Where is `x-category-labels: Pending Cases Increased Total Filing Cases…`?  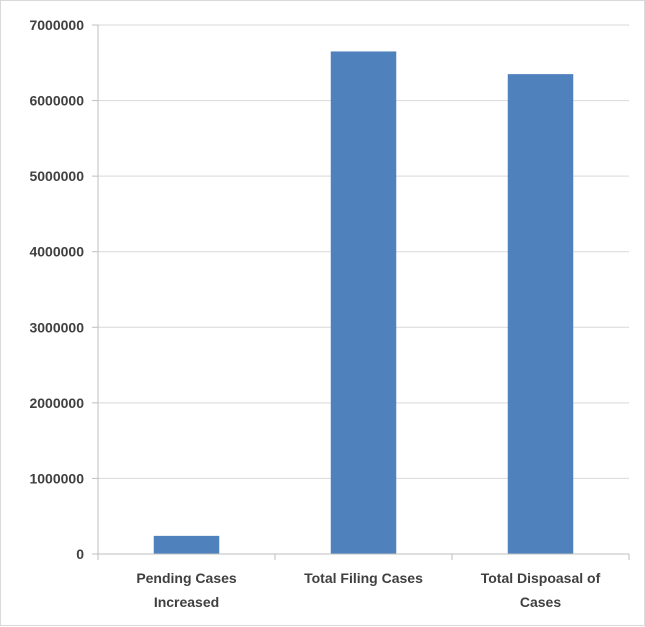 x-category-labels: Pending Cases Increased Total Filing Cases… is located at coordinates (368, 590).